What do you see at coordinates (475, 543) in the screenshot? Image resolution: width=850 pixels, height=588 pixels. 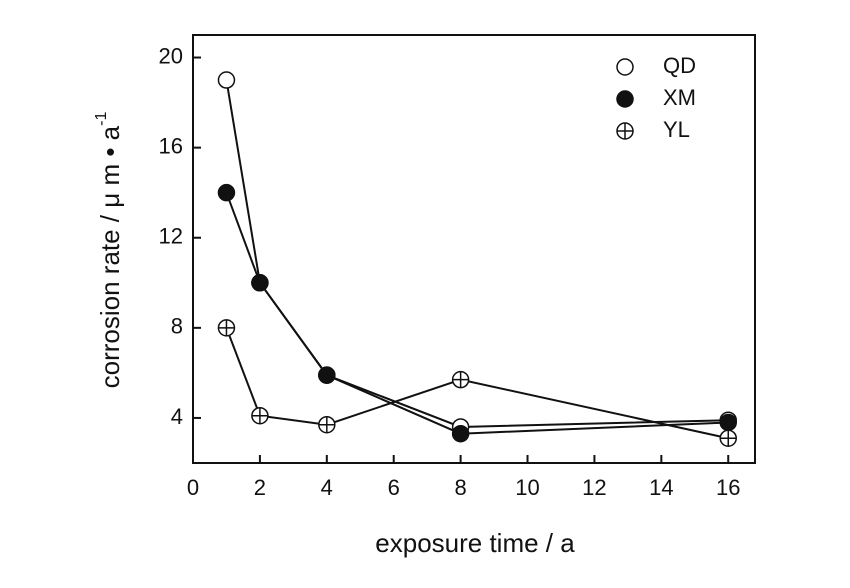 I see `x-axis-label: exposure time / a` at bounding box center [475, 543].